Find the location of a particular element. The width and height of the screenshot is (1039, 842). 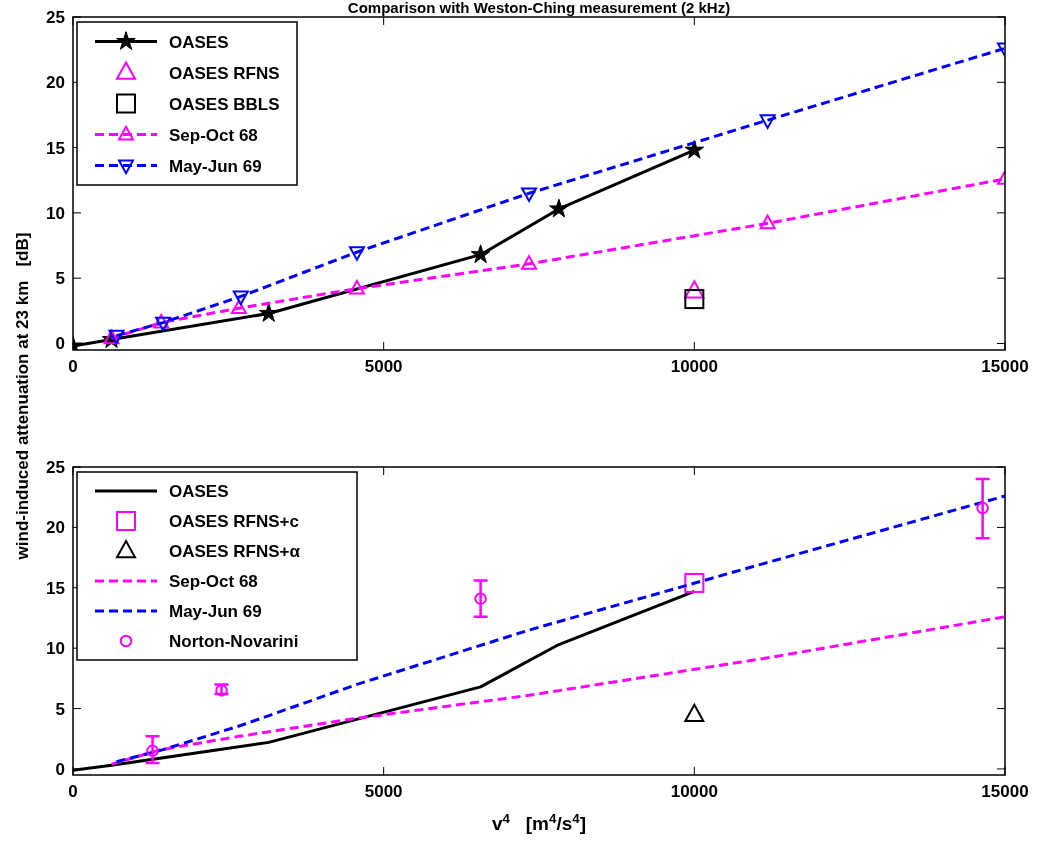

legend-label: Norton-Novarini is located at coordinates (234, 641).